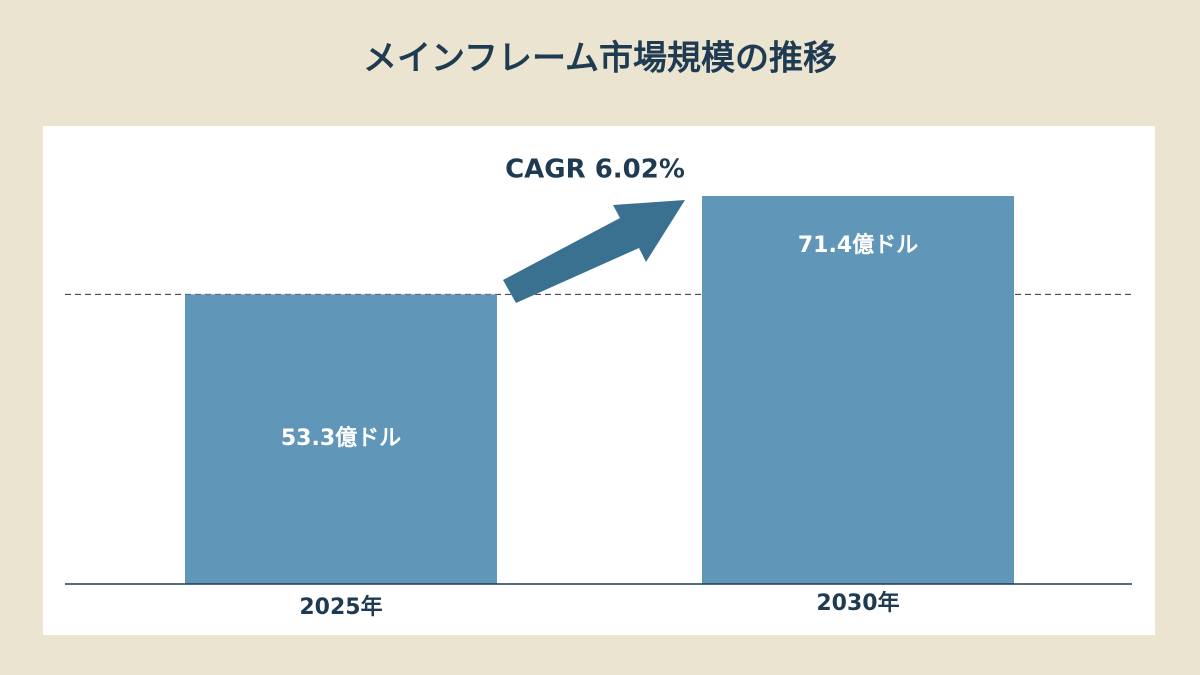  I want to click on annotation: CAGR 6.02%, so click(595, 170).